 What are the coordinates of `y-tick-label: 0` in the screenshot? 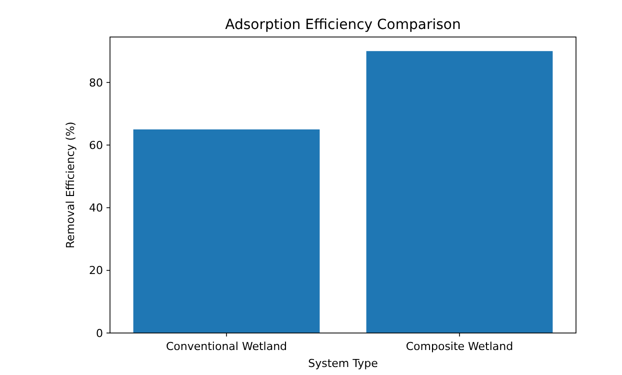 It's located at (99, 333).